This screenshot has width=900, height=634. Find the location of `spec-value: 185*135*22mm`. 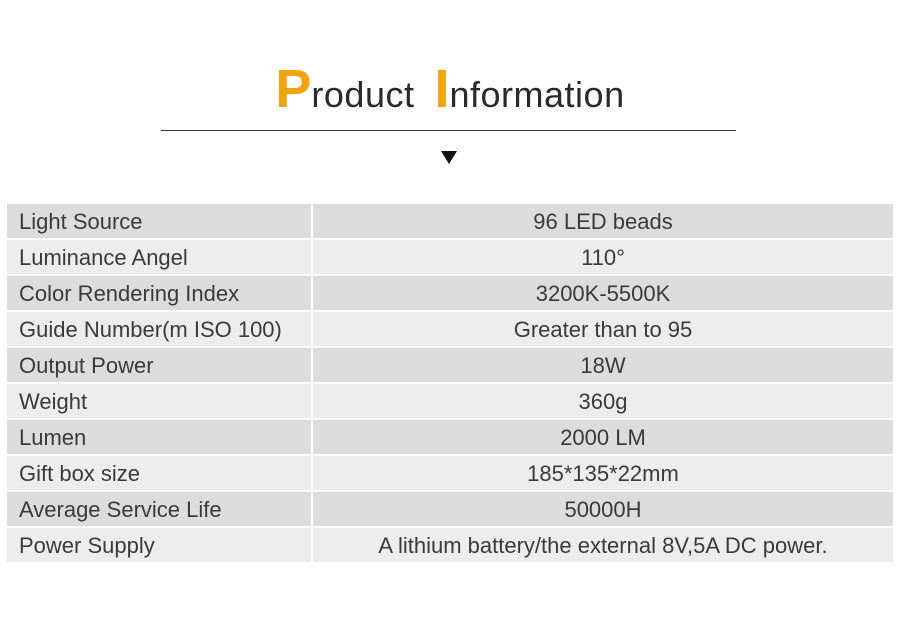

spec-value: 185*135*22mm is located at coordinates (603, 474).